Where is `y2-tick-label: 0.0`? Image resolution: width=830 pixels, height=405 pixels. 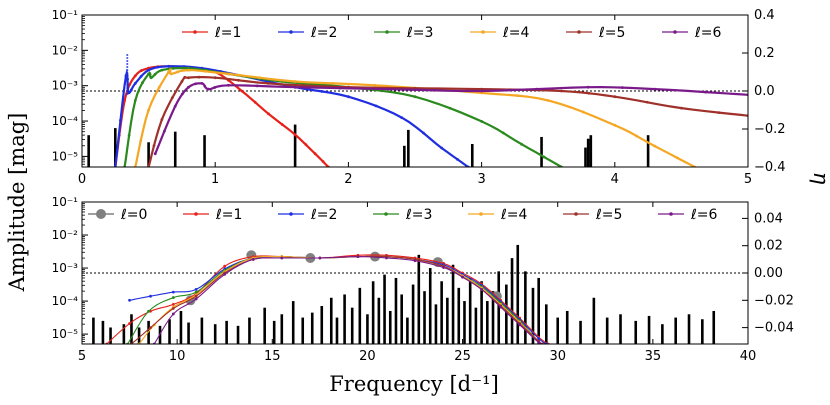
y2-tick-label: 0.0 is located at coordinates (764, 91).